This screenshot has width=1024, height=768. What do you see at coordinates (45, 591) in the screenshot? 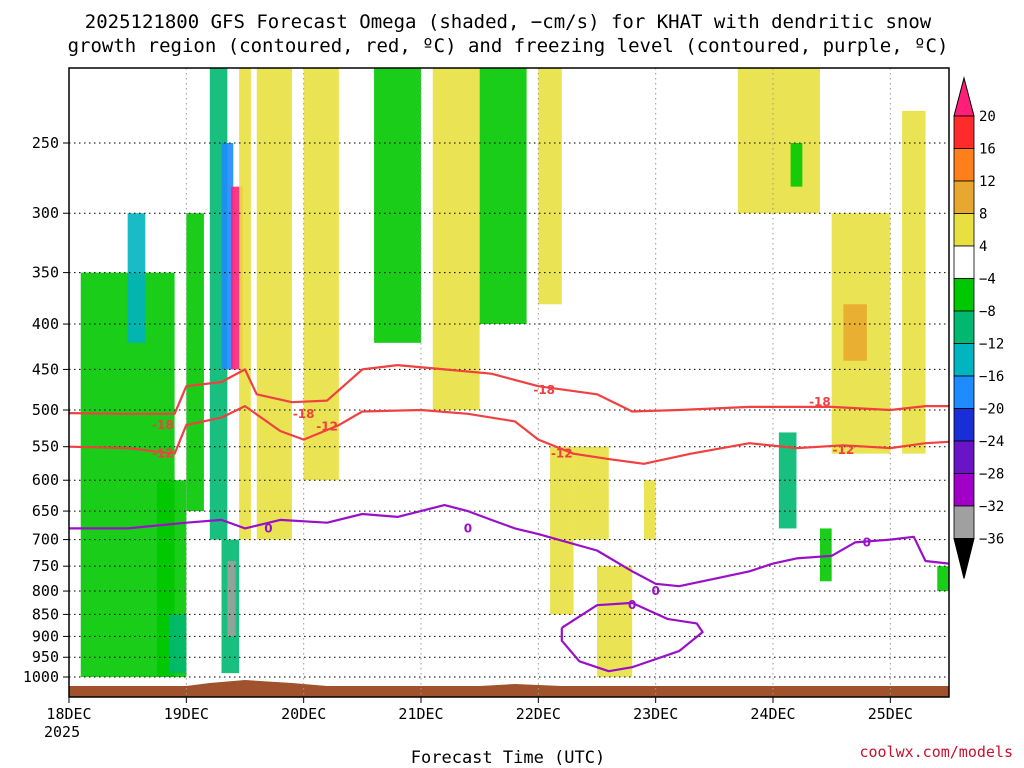
I see `y-tick-label-800: 800` at bounding box center [45, 591].